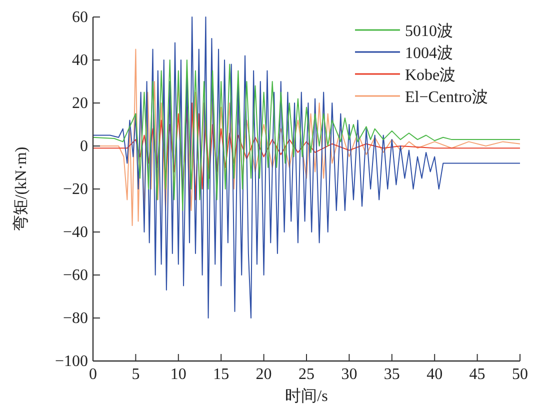 The height and width of the screenshot is (409, 552). Describe the element at coordinates (75, 189) in the screenshot. I see `y-tick-label: −20` at that location.